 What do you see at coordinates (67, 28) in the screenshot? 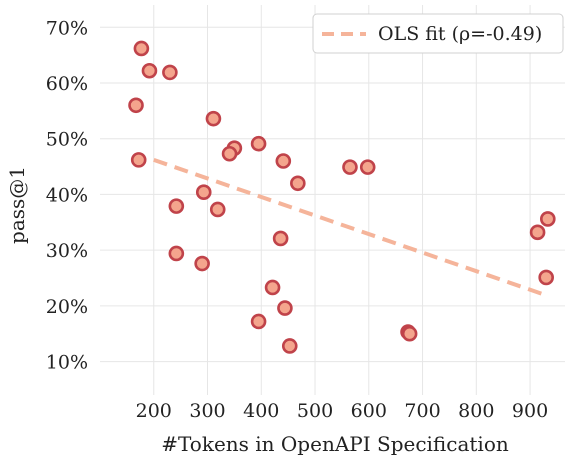
I see `y-tick-label: 70%` at bounding box center [67, 28].